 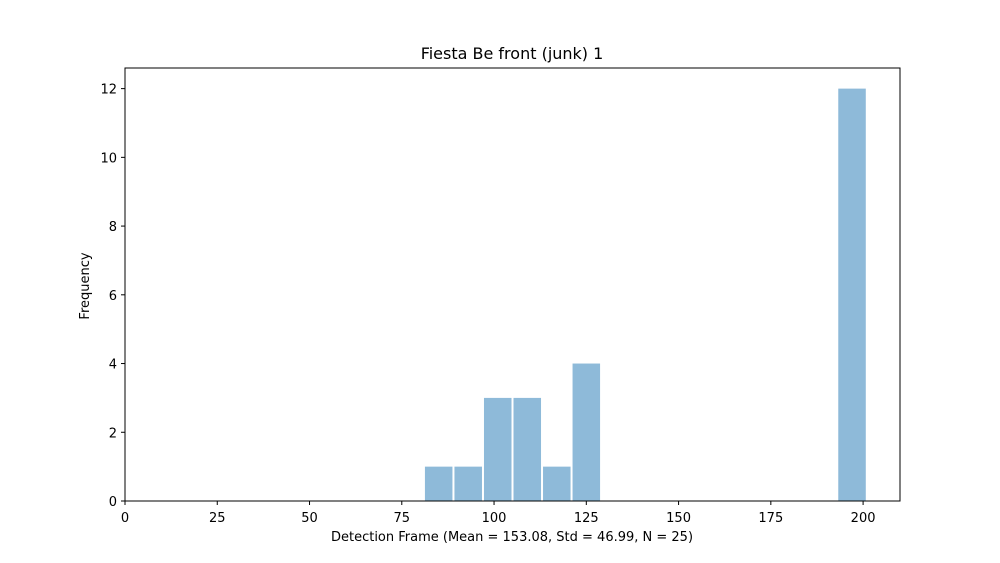 What do you see at coordinates (108, 158) in the screenshot?
I see `y-tick-label: 10` at bounding box center [108, 158].